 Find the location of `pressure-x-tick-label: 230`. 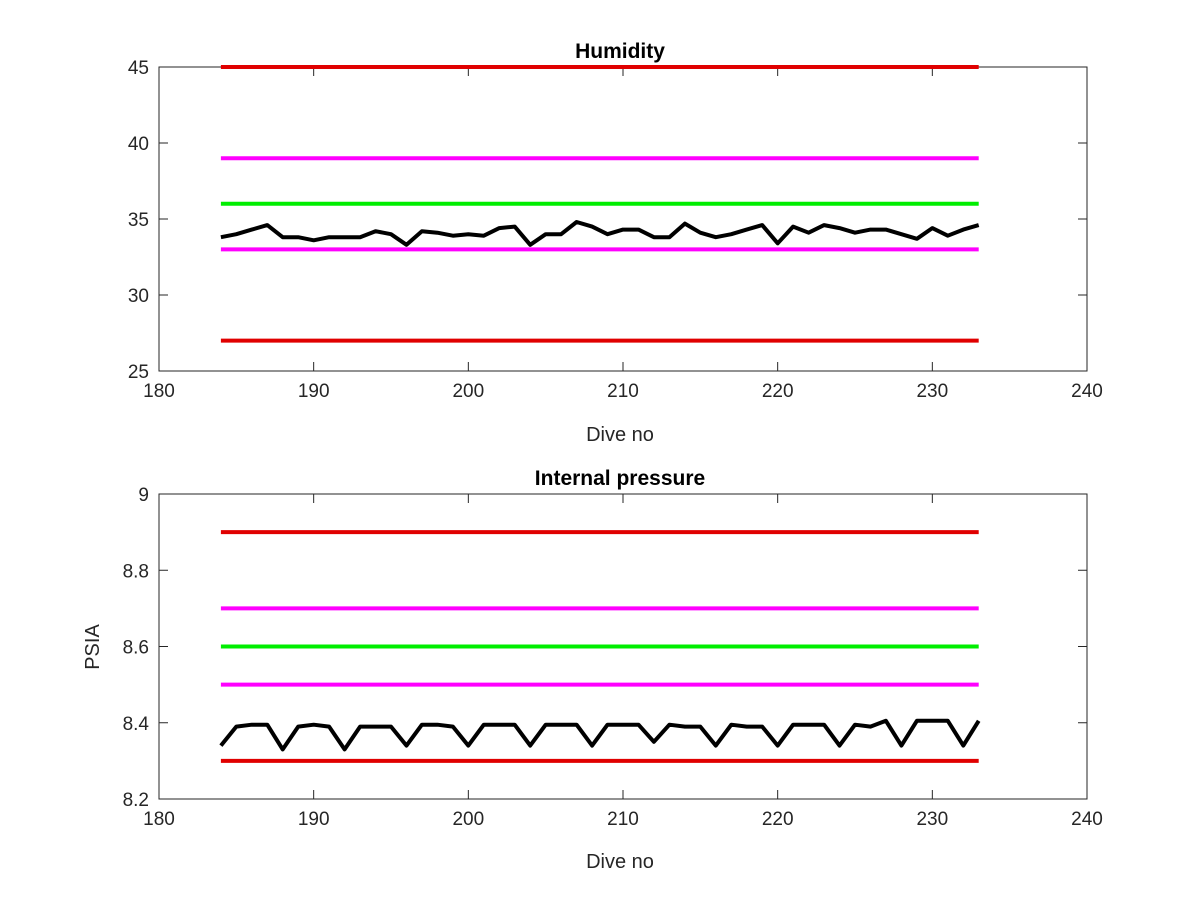

pressure-x-tick-label: 230 is located at coordinates (932, 819).